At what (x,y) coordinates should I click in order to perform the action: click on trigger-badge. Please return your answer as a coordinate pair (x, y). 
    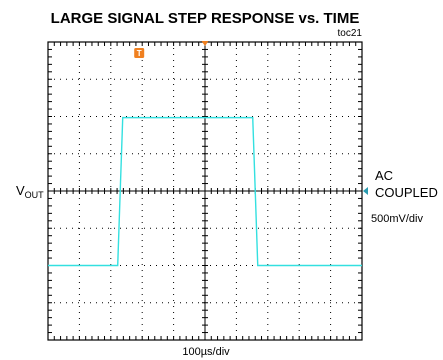
    Looking at the image, I should click on (139, 53).